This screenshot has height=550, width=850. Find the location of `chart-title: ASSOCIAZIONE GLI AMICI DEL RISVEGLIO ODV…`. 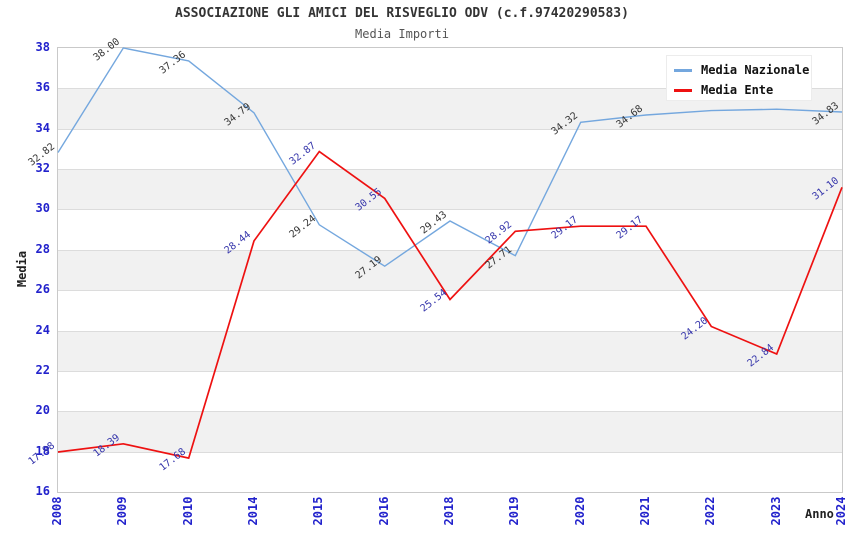

chart-title: ASSOCIAZIONE GLI AMICI DEL RISVEGLIO ODV… is located at coordinates (402, 13).